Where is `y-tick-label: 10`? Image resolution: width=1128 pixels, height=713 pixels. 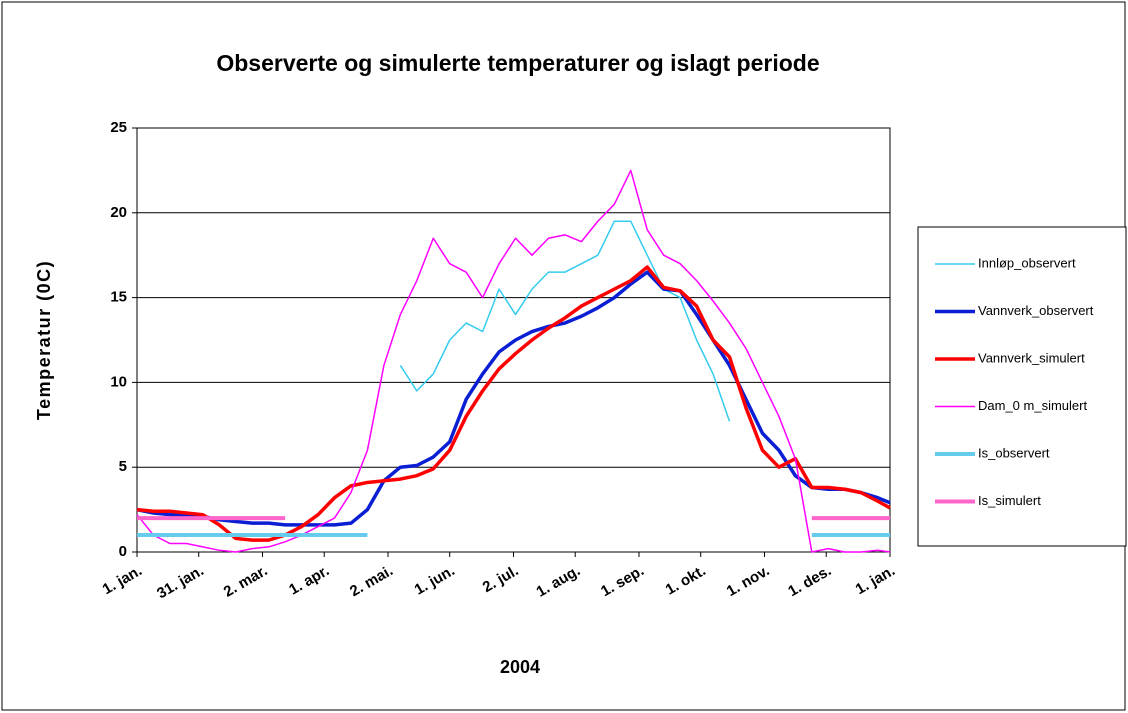 y-tick-label: 10 is located at coordinates (118, 381).